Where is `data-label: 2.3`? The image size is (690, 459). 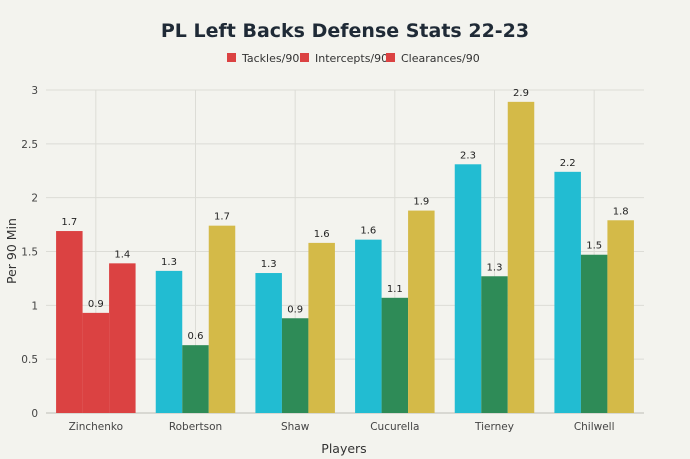 data-label: 2.3 is located at coordinates (468, 155).